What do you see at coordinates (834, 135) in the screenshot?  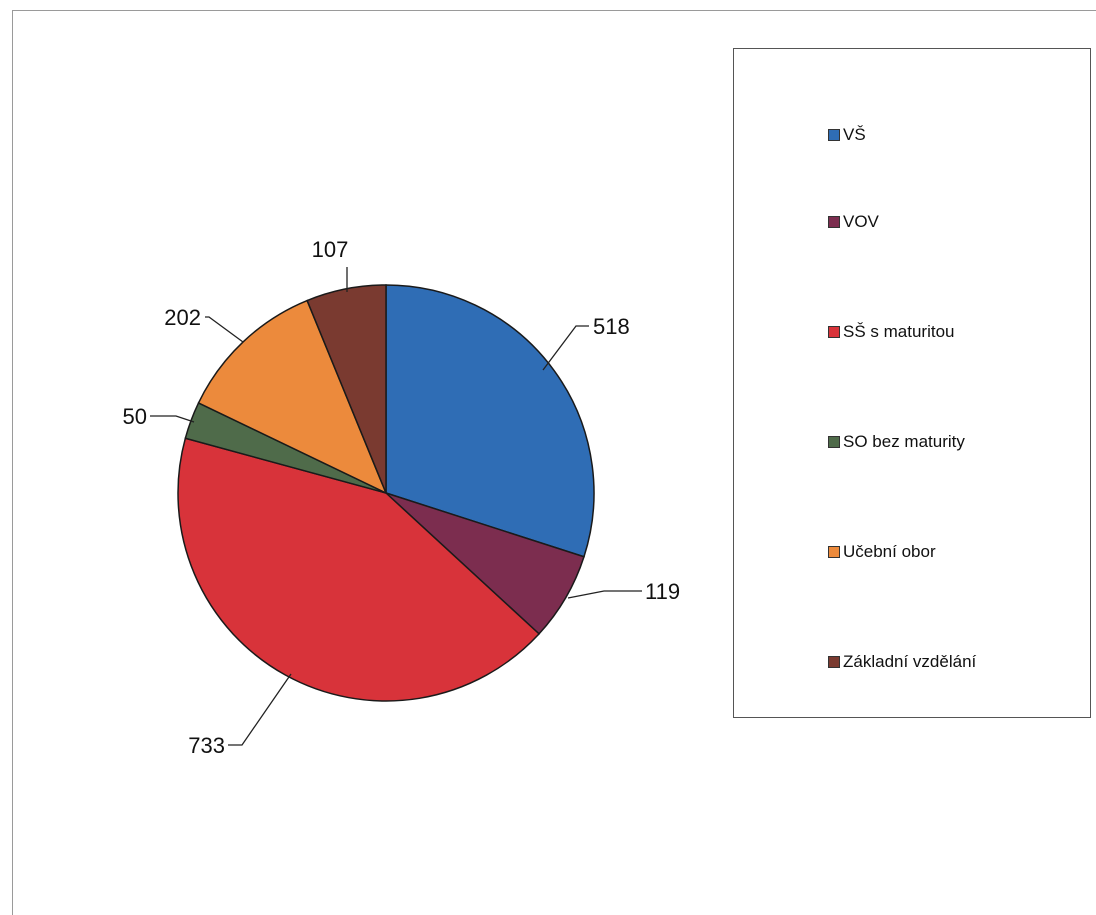 I see `legend-swatch-vs` at bounding box center [834, 135].